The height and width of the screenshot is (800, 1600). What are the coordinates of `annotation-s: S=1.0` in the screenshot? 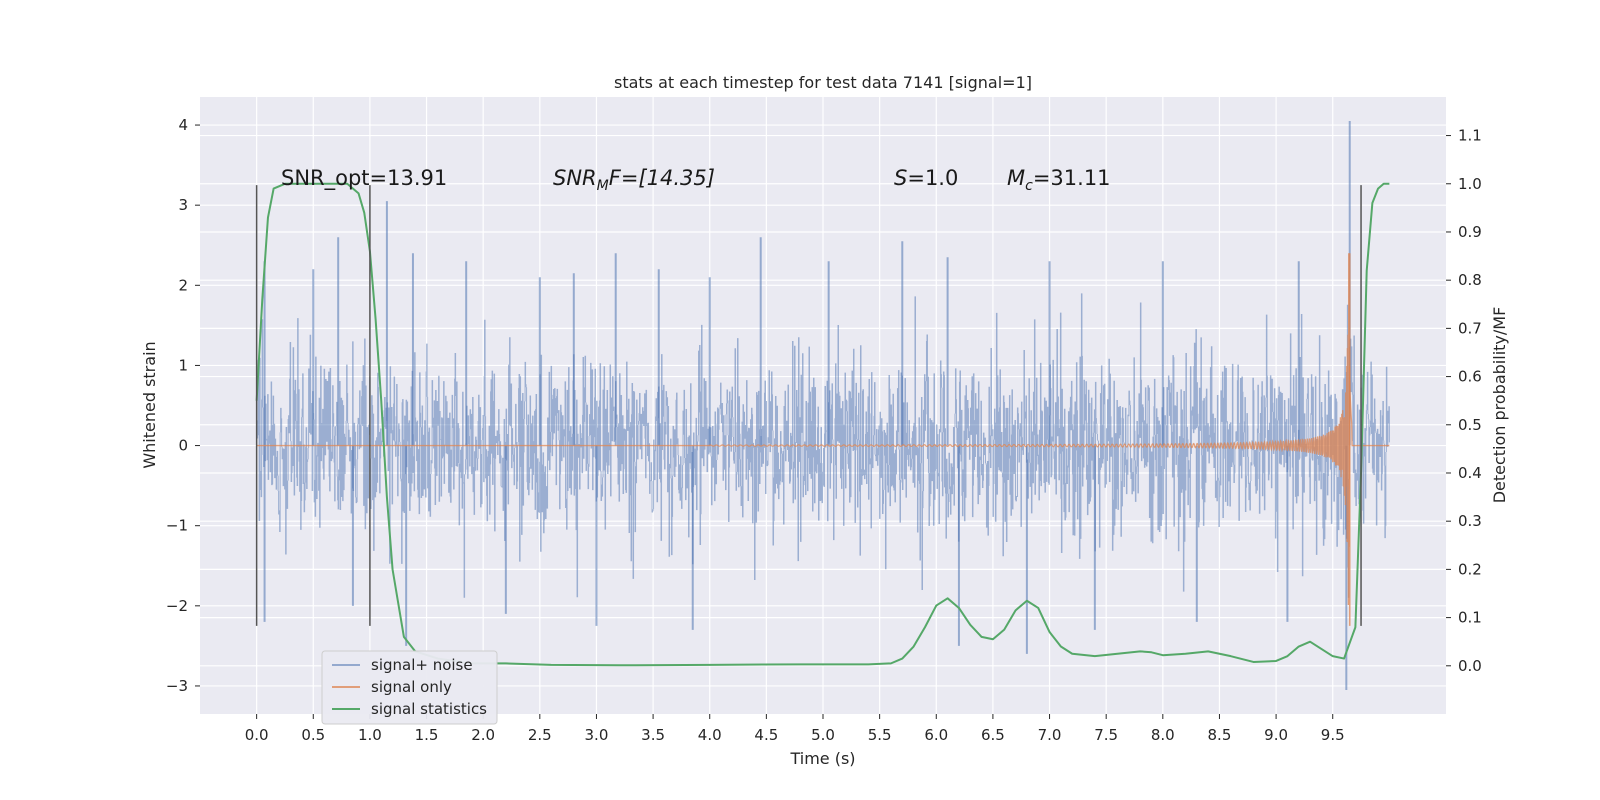 It's located at (926, 178).